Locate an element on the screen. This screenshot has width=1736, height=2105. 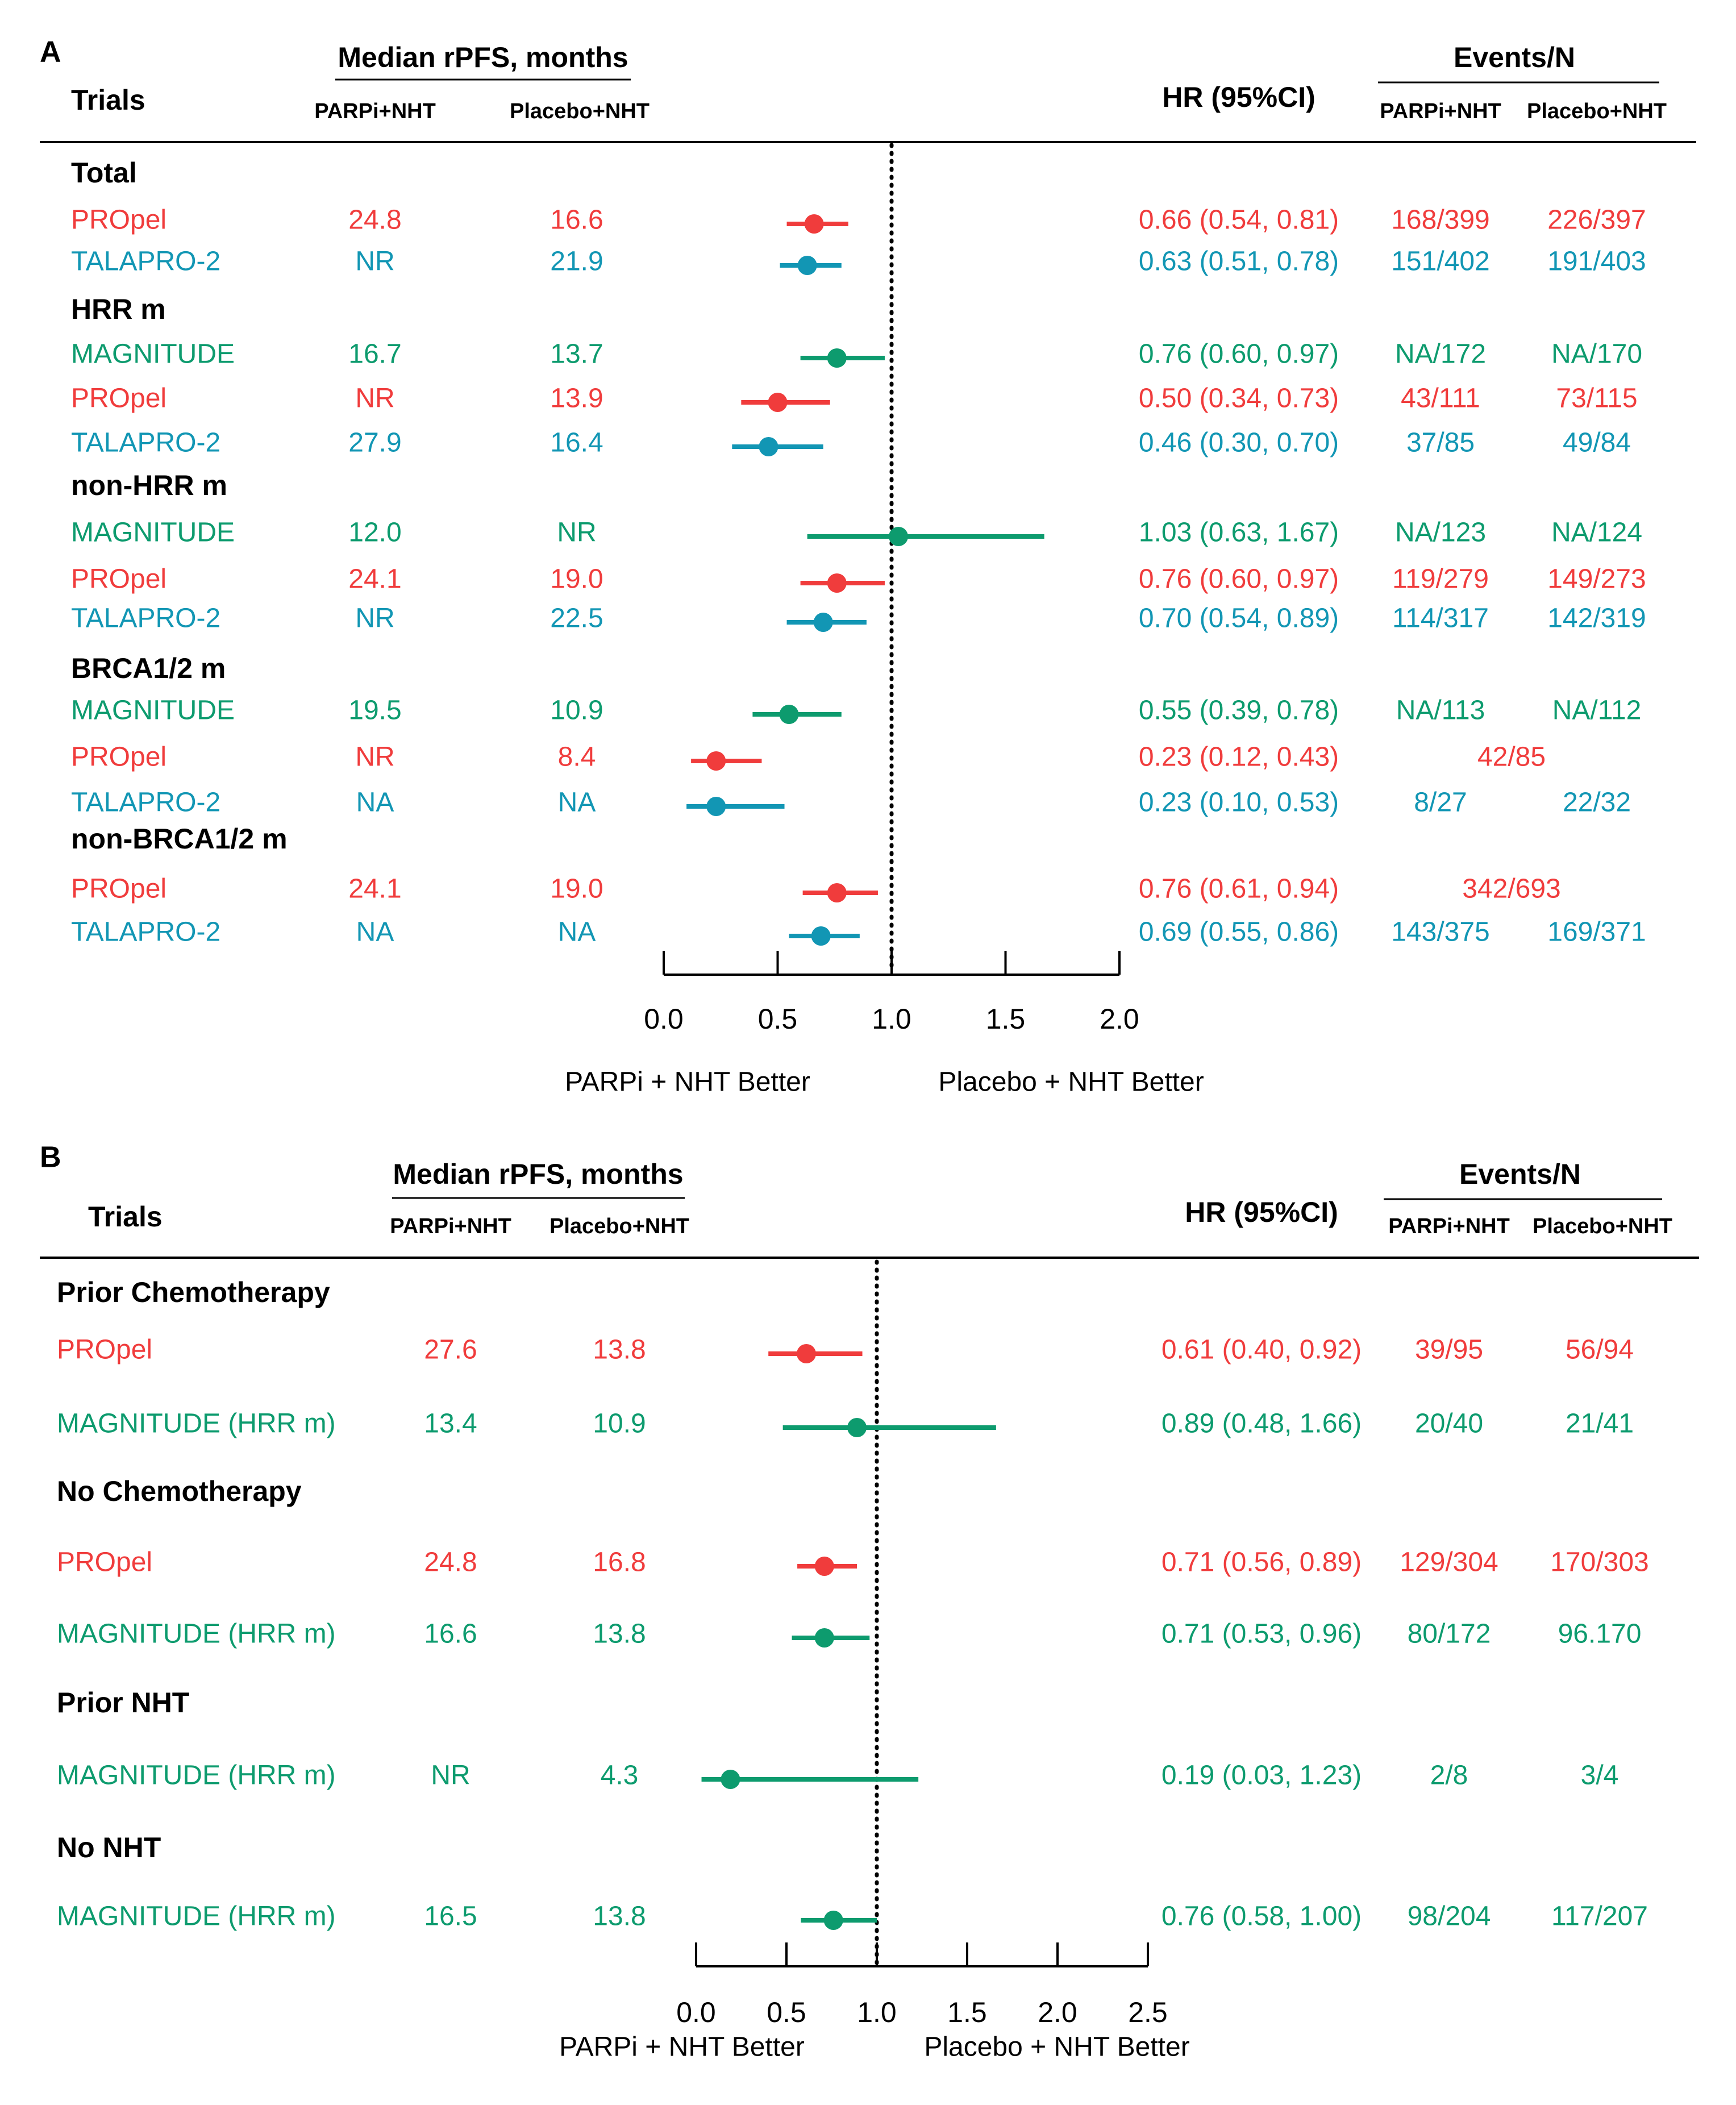
events-parpi-value: 39/95 is located at coordinates (1449, 1350).